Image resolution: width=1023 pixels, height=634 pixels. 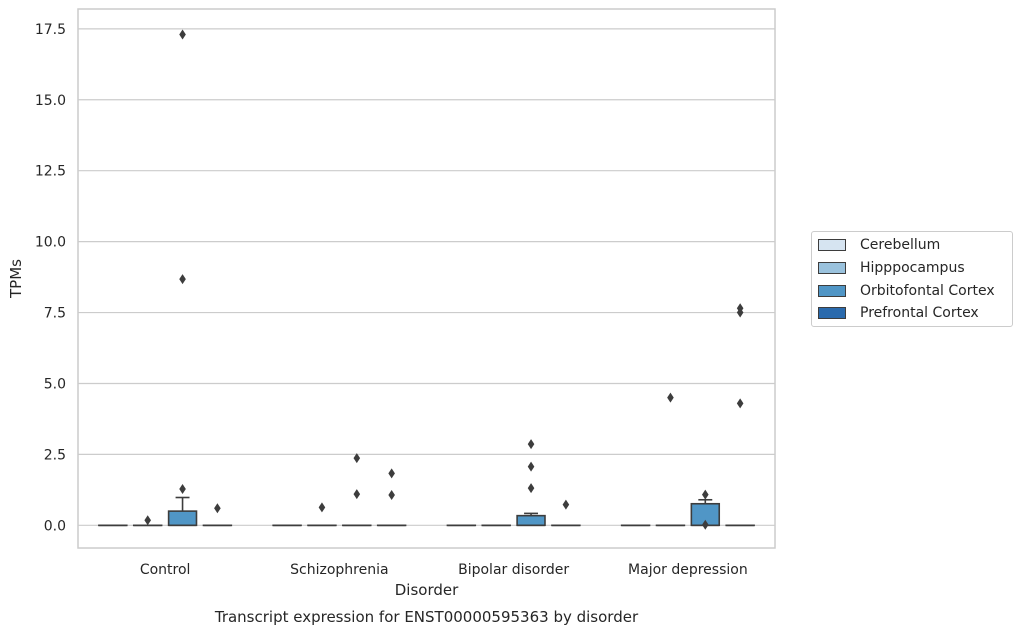 I want to click on y-tick-label: 2.5, so click(x=55, y=455).